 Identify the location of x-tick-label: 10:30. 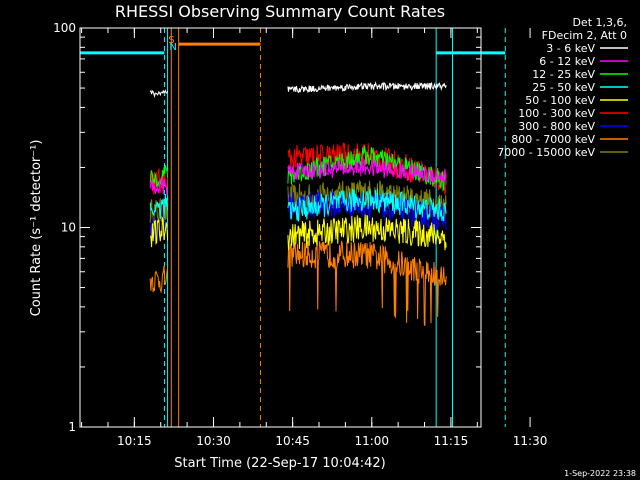
(213, 441).